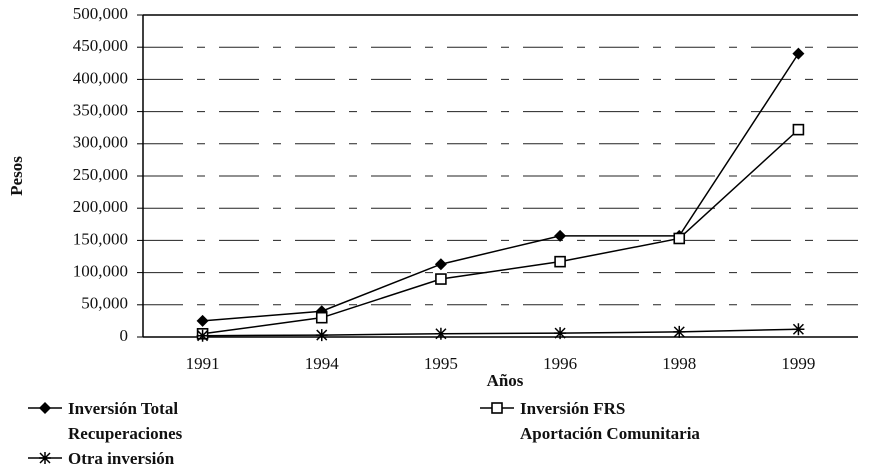  Describe the element at coordinates (322, 363) in the screenshot. I see `x-tick-label: 1994` at that location.